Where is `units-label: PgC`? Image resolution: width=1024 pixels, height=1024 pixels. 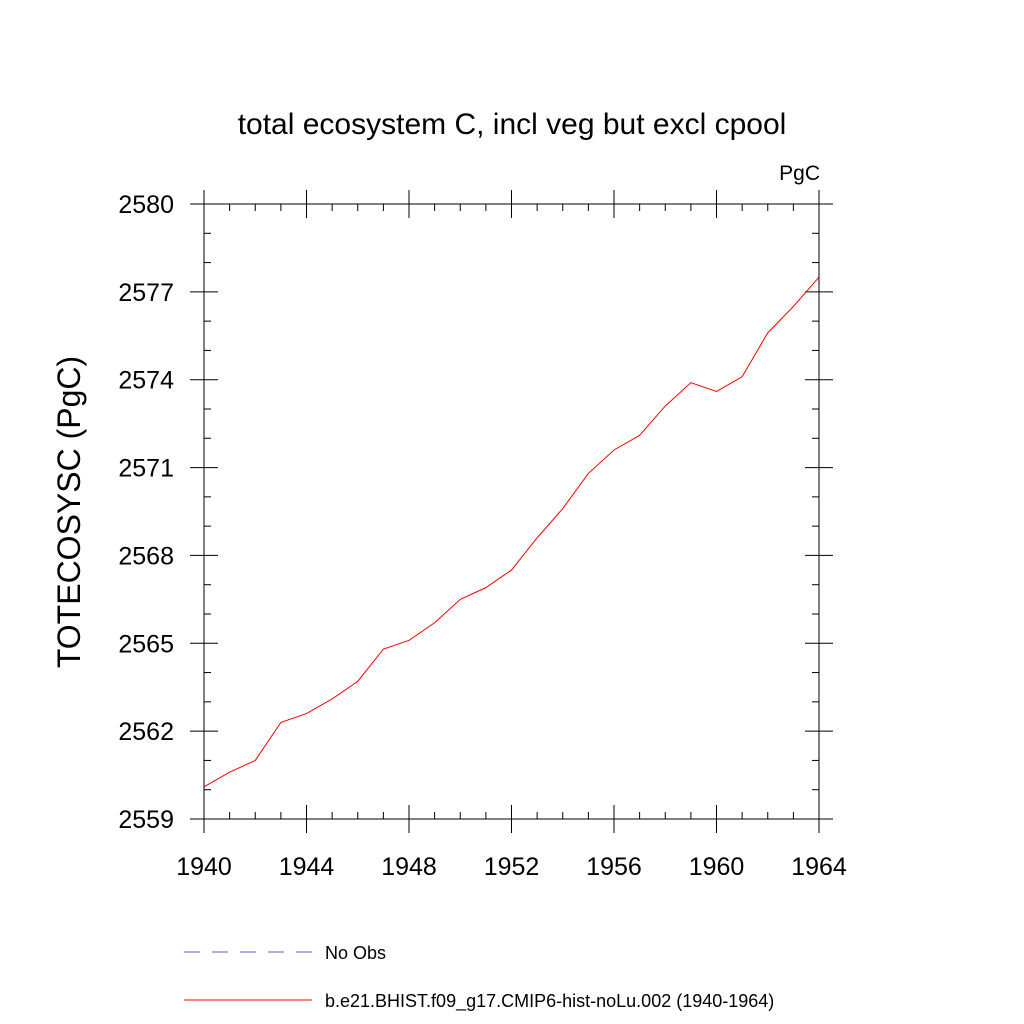 units-label: PgC is located at coordinates (799, 173).